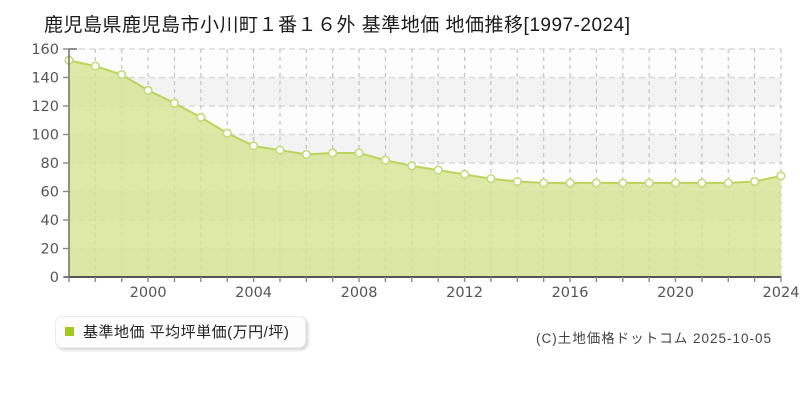 Image resolution: width=800 pixels, height=400 pixels. I want to click on y-axis-tick-label: 80, so click(50, 164).